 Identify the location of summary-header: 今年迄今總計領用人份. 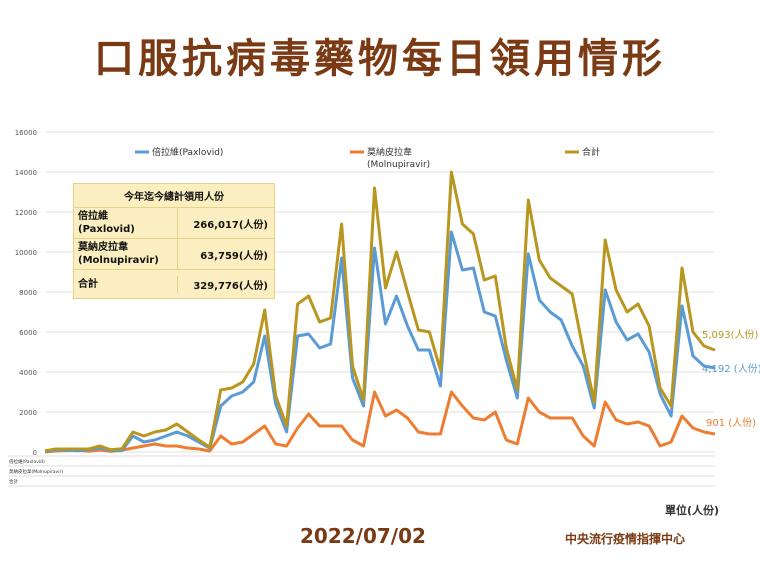
(174, 196).